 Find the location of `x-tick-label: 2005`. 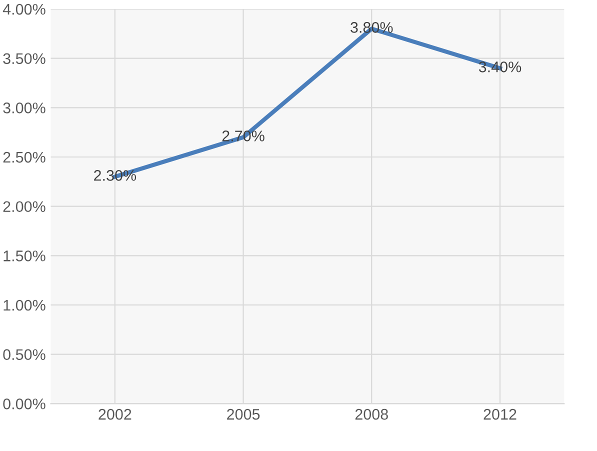

x-tick-label: 2005 is located at coordinates (243, 414).